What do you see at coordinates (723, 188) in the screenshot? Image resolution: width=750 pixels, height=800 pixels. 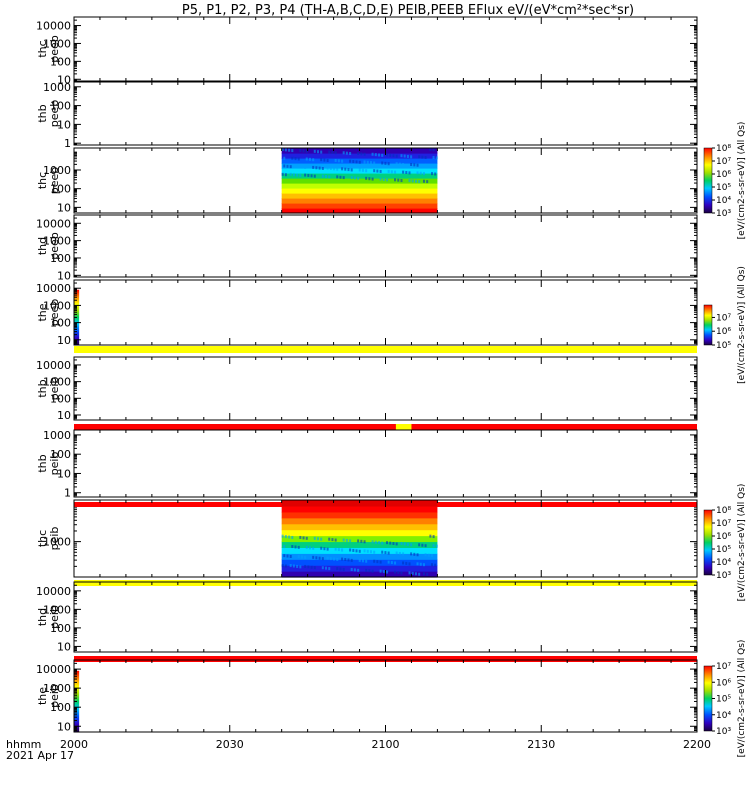 I see `colorbar-tick-label: 10⁵` at bounding box center [723, 188].